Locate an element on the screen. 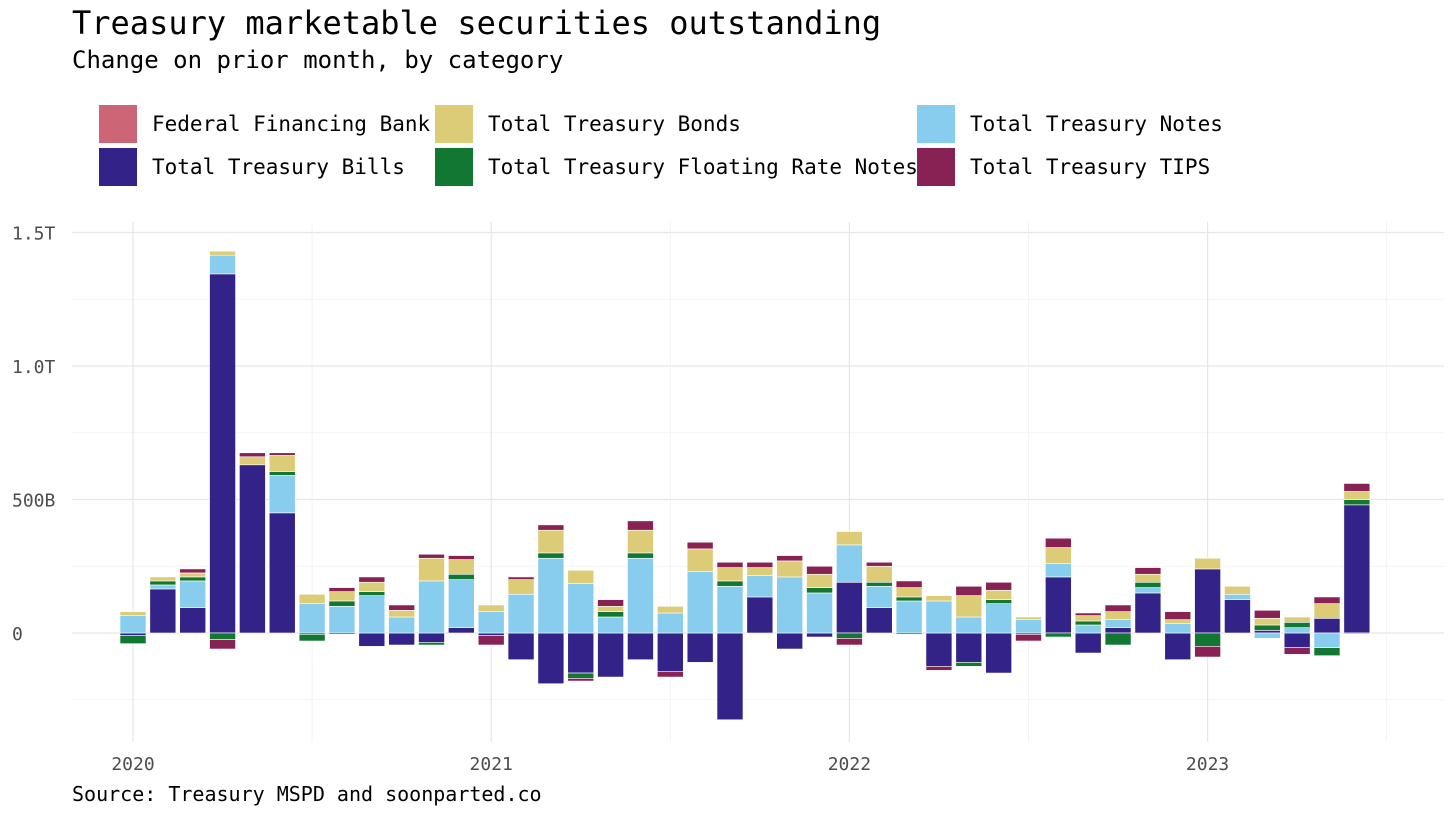 The height and width of the screenshot is (819, 1456). legend-item-total-treasury-bills: Total Treasury Bills is located at coordinates (251, 167).